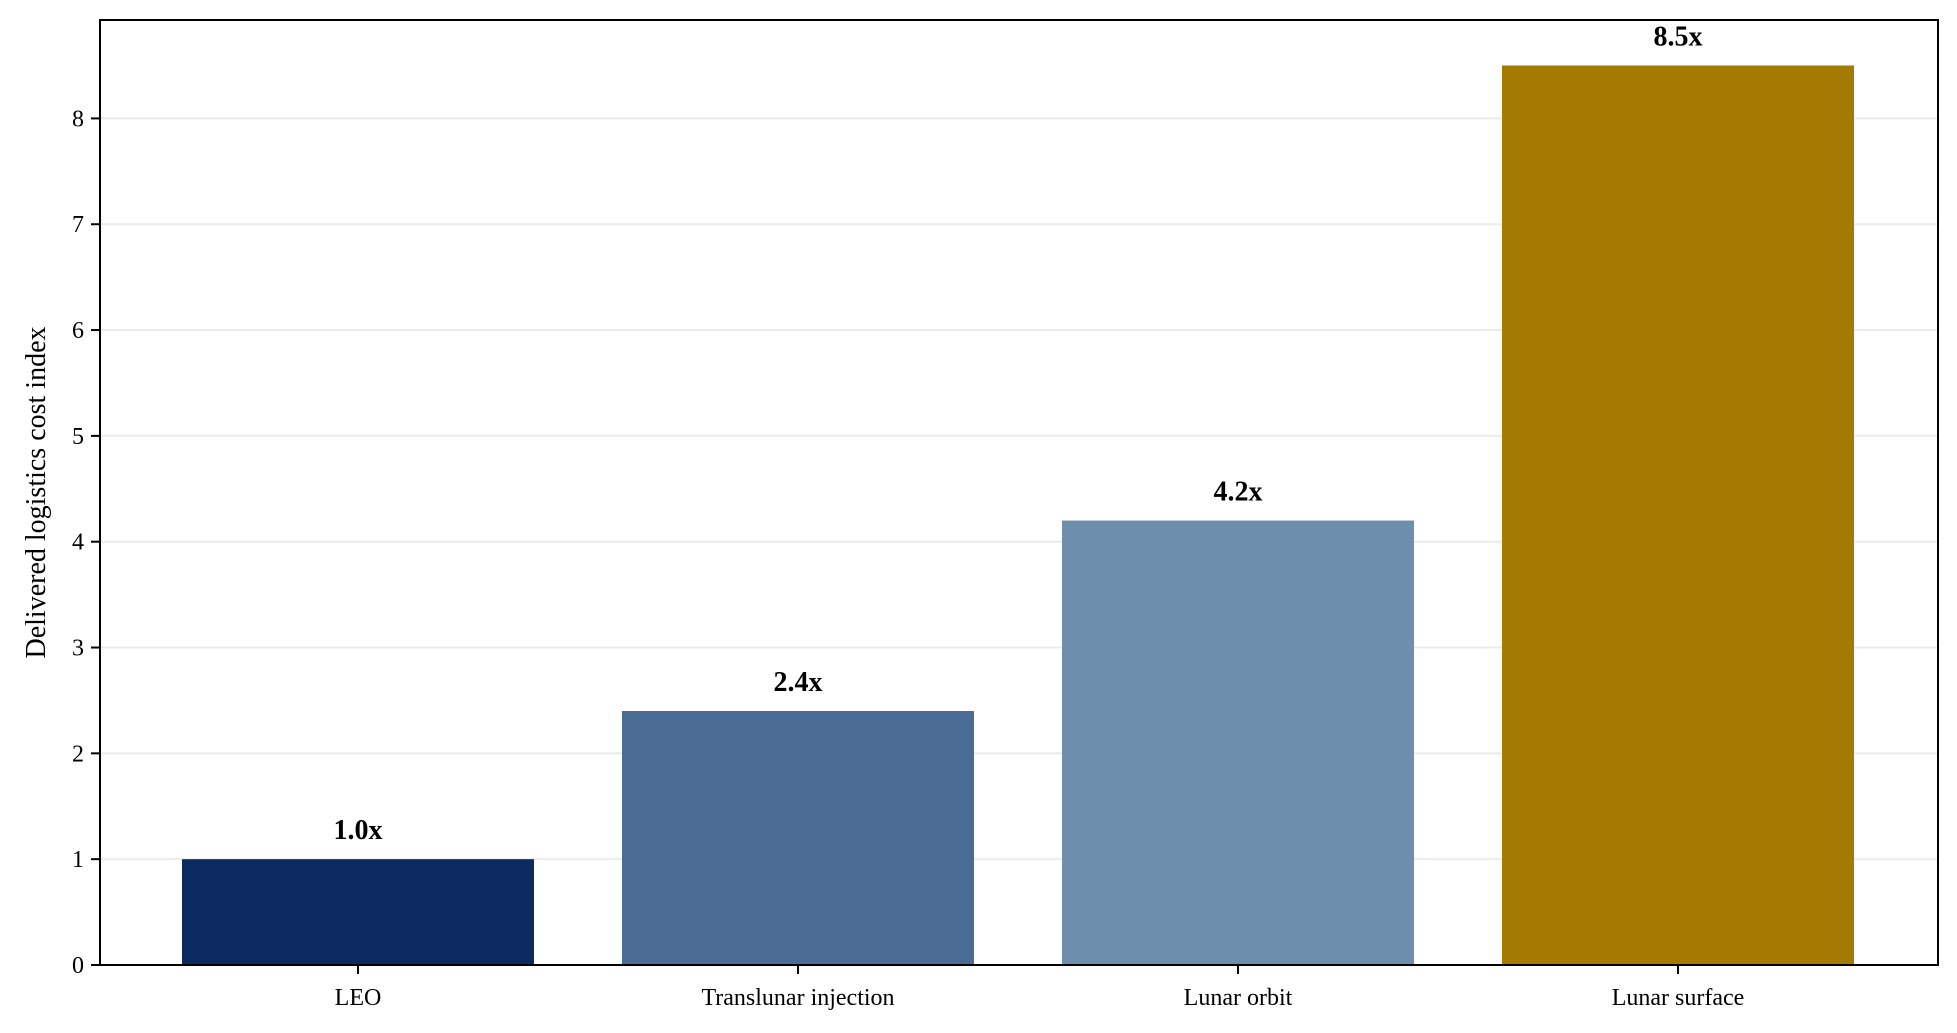  I want to click on bar-leo, so click(358, 912).